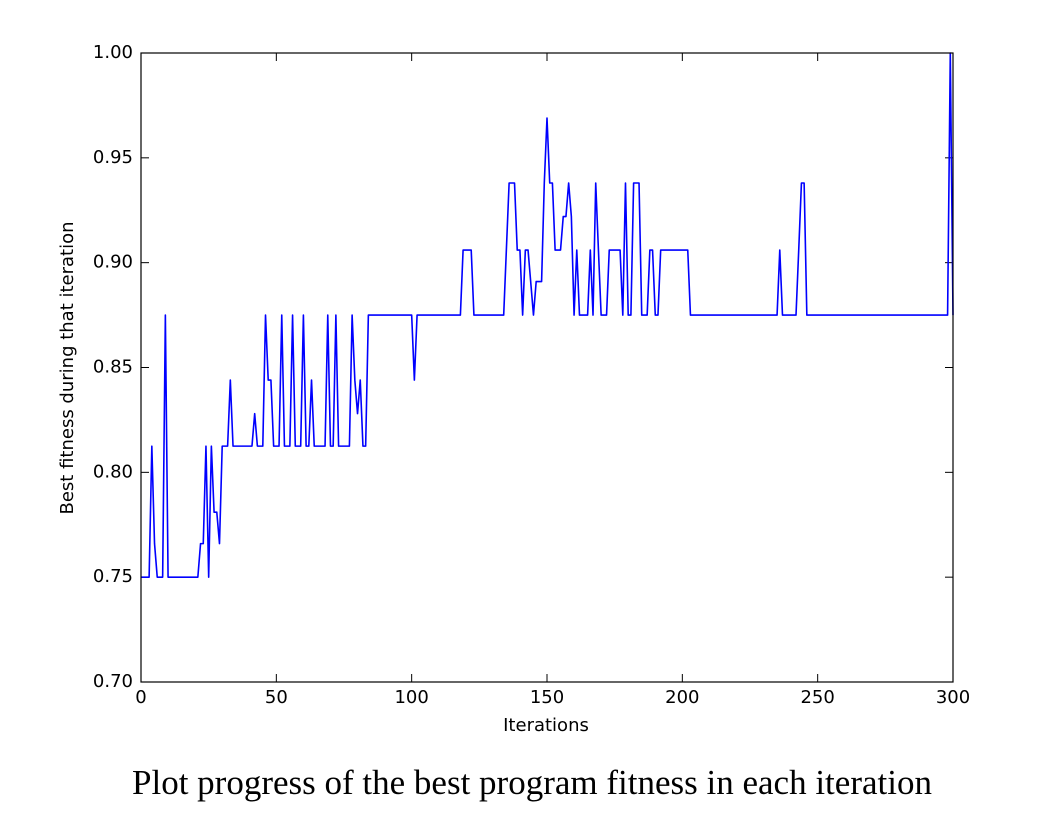 This screenshot has height=826, width=1050. What do you see at coordinates (113, 52) in the screenshot?
I see `y-tick-label: 1.00` at bounding box center [113, 52].